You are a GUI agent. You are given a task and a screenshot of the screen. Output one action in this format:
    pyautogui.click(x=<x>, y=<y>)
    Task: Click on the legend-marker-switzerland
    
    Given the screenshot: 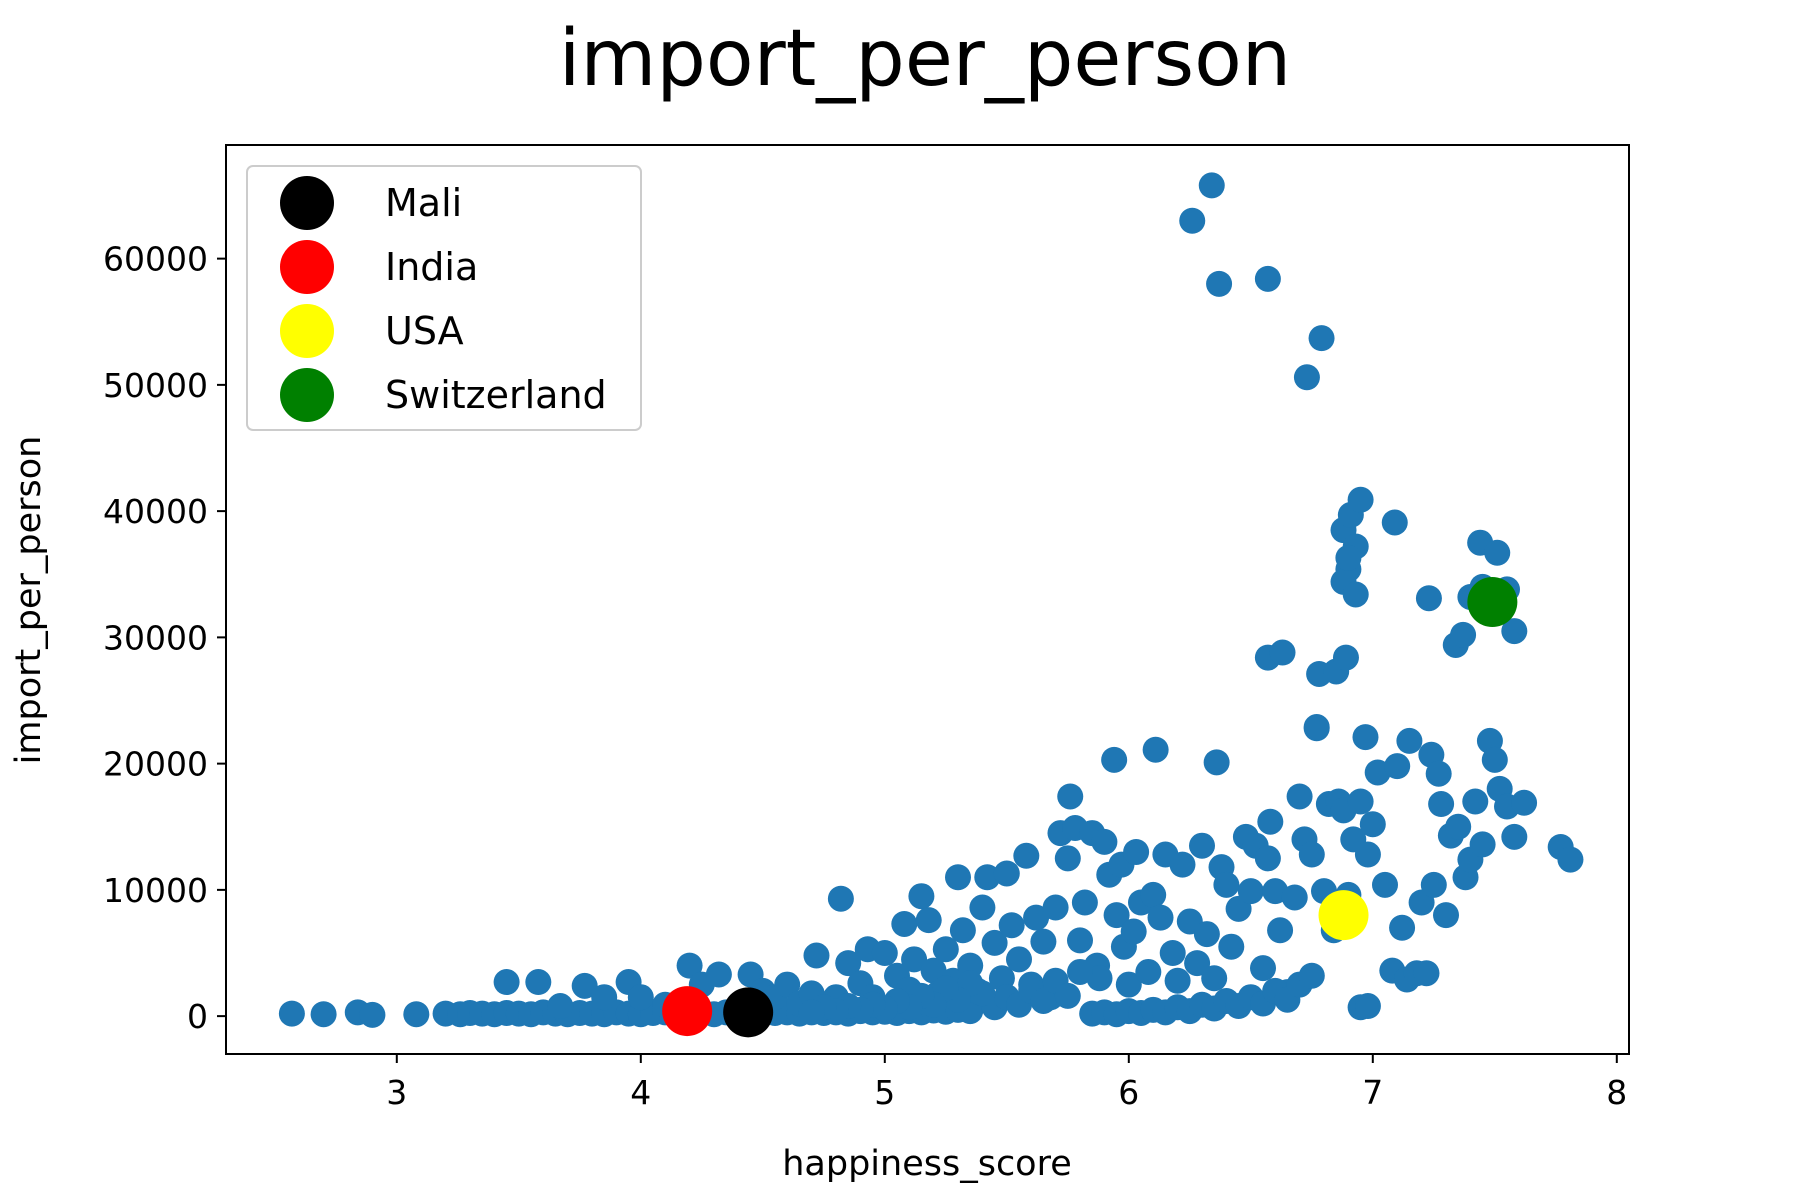 What is the action you would take?
    pyautogui.click(x=307, y=395)
    